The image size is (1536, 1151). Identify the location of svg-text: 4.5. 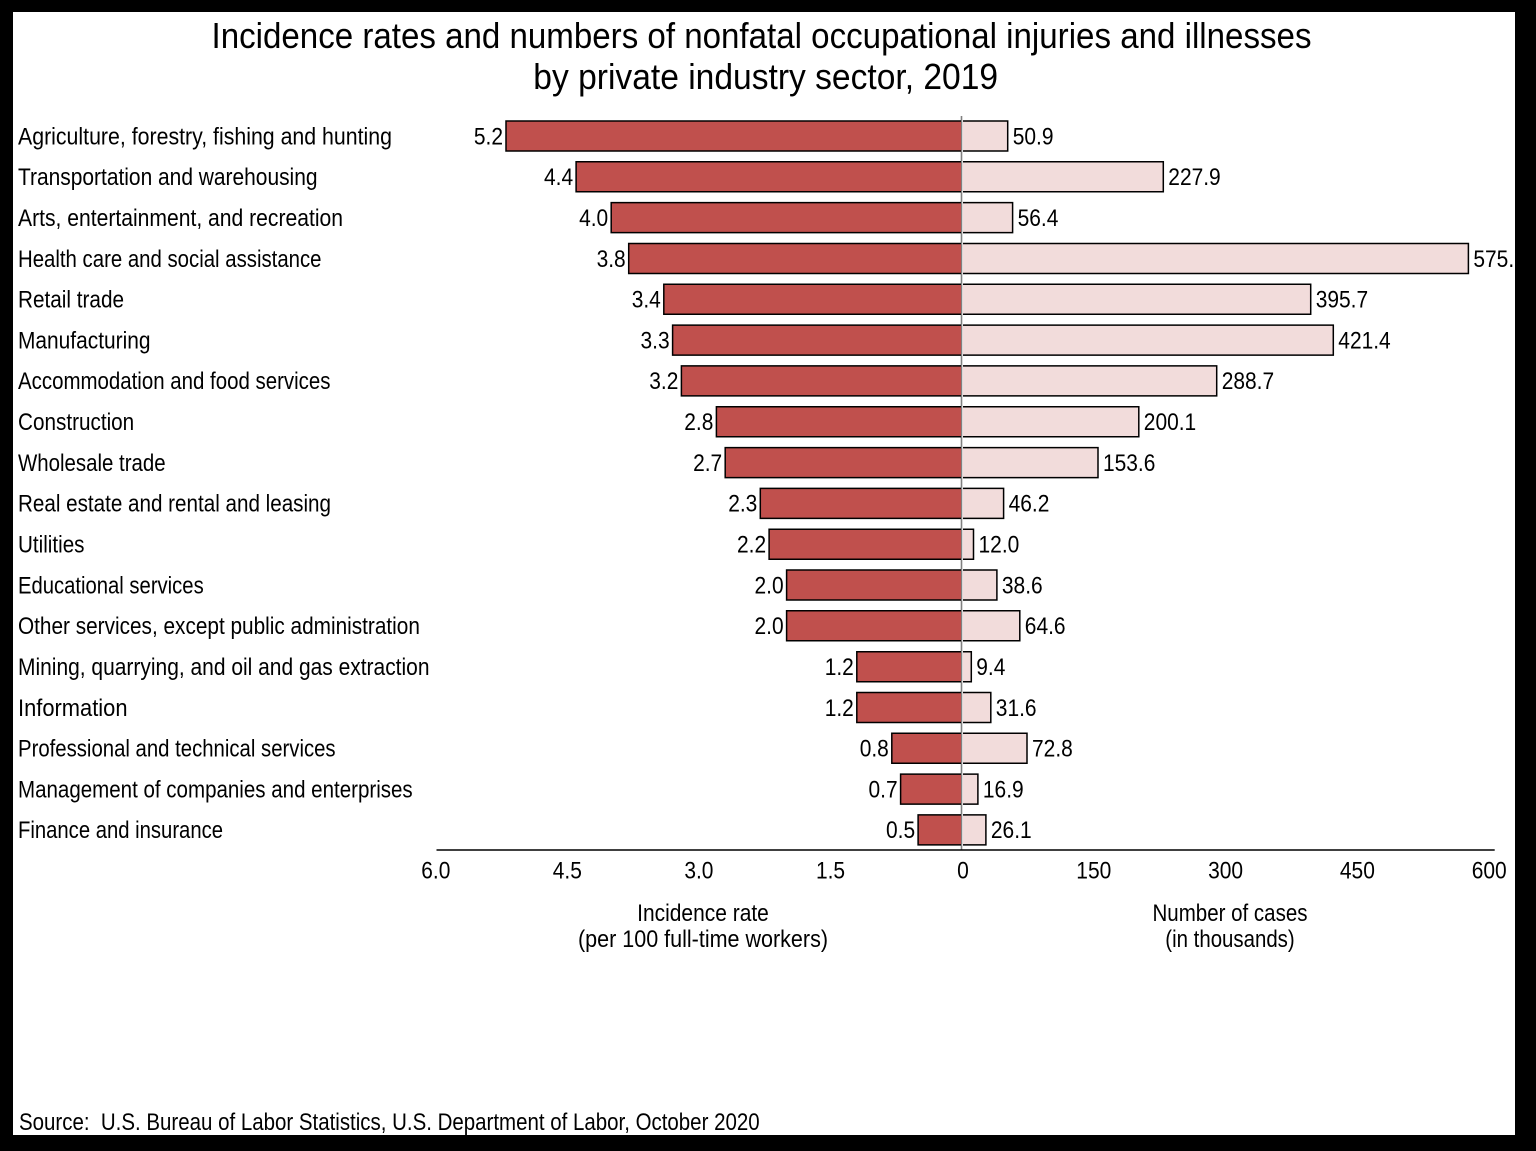
(567, 871).